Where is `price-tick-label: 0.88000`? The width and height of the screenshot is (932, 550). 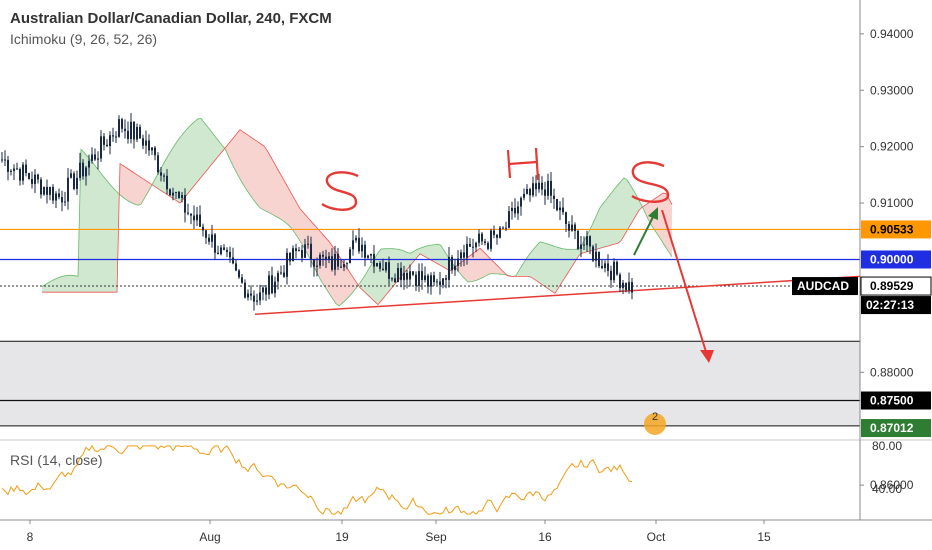
price-tick-label: 0.88000 is located at coordinates (892, 372).